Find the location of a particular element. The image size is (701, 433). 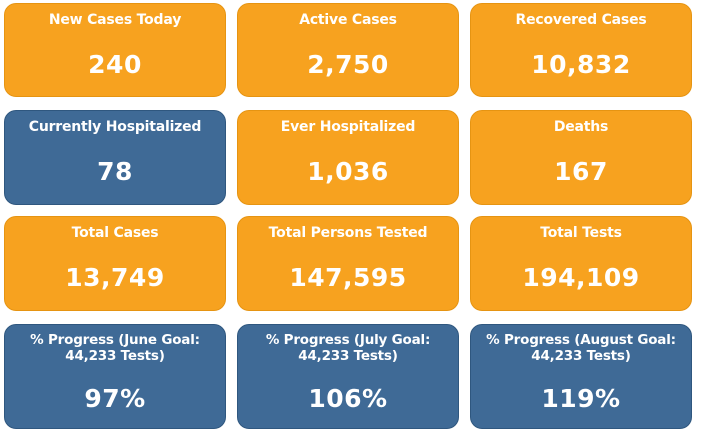

kpi-label: New Cases Today is located at coordinates (115, 20).